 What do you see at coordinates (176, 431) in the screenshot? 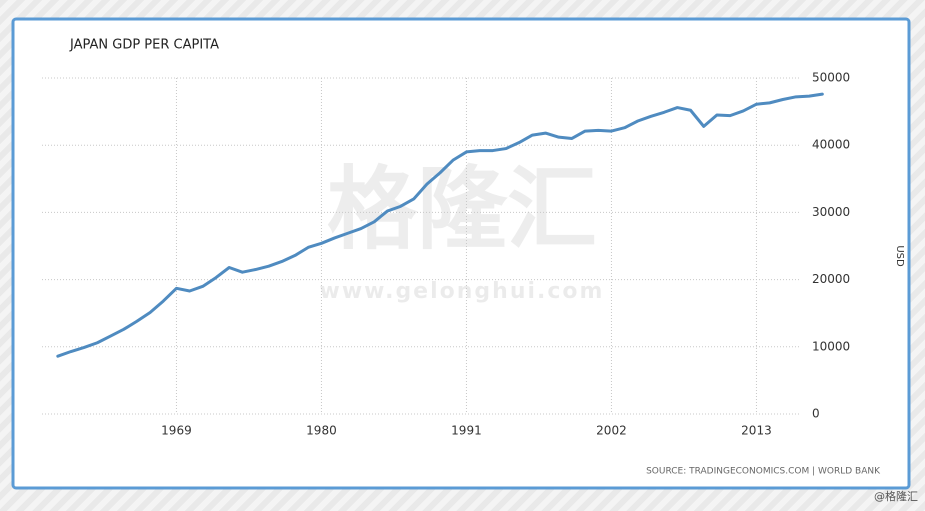
I see `x-tick-label: 1969` at bounding box center [176, 431].